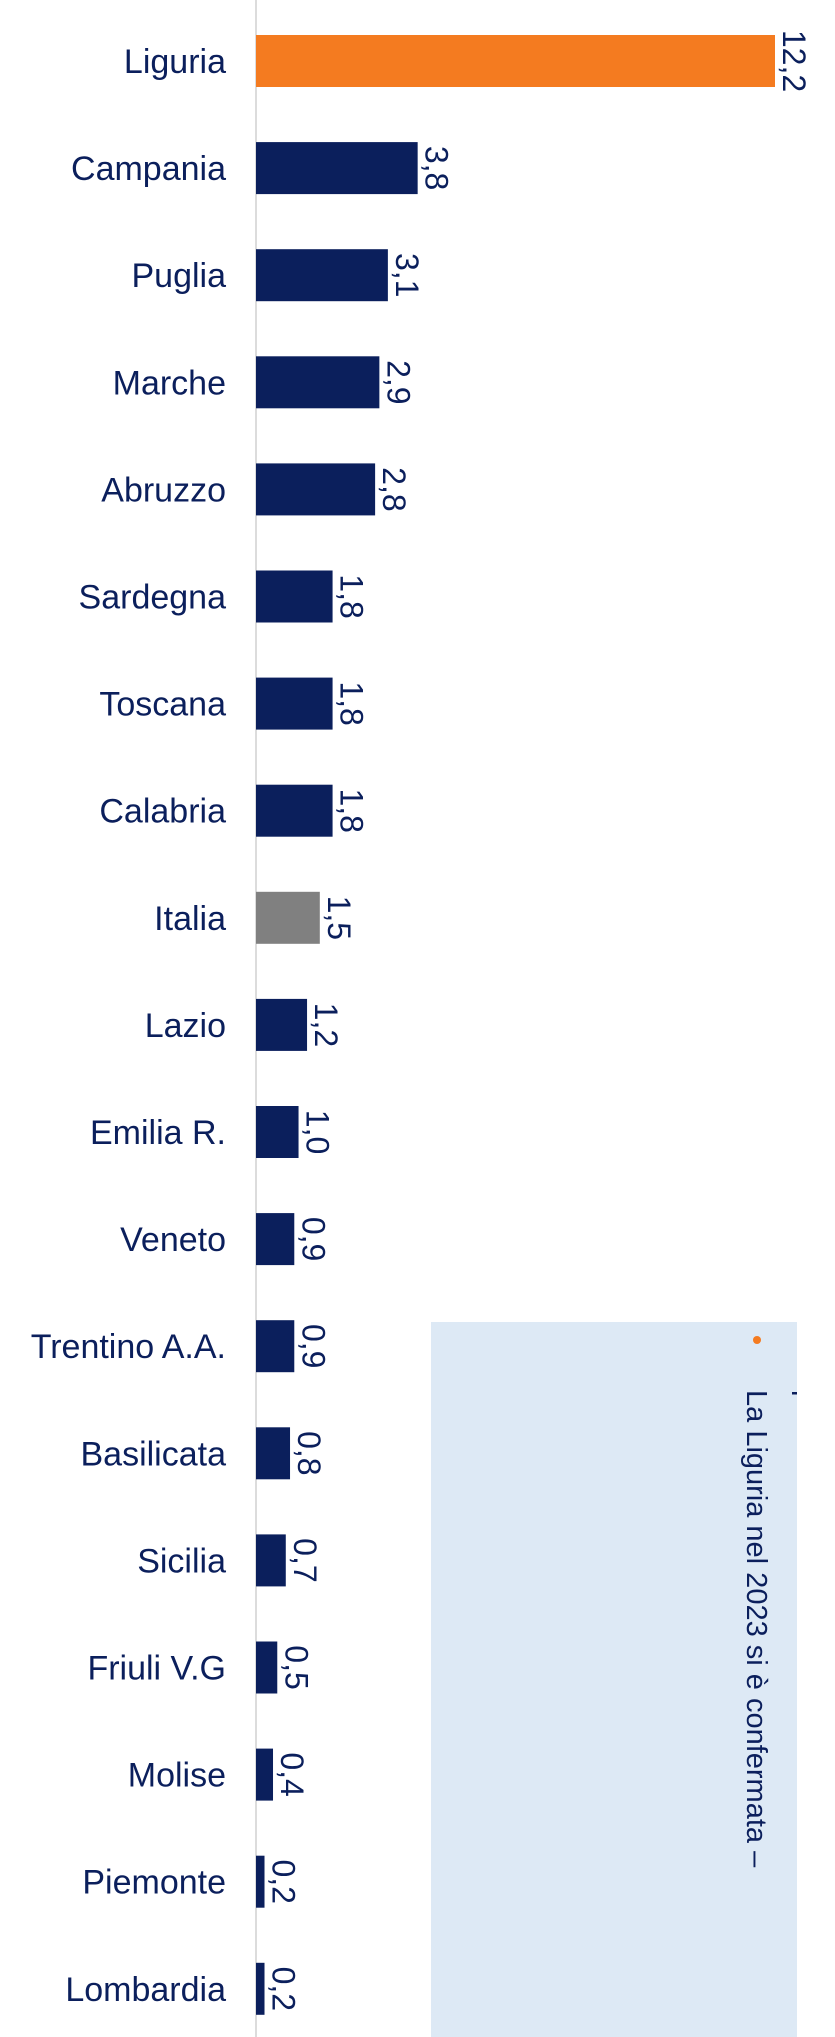 This screenshot has width=835, height=2037. I want to click on value-label: 1,0, so click(318, 1132).